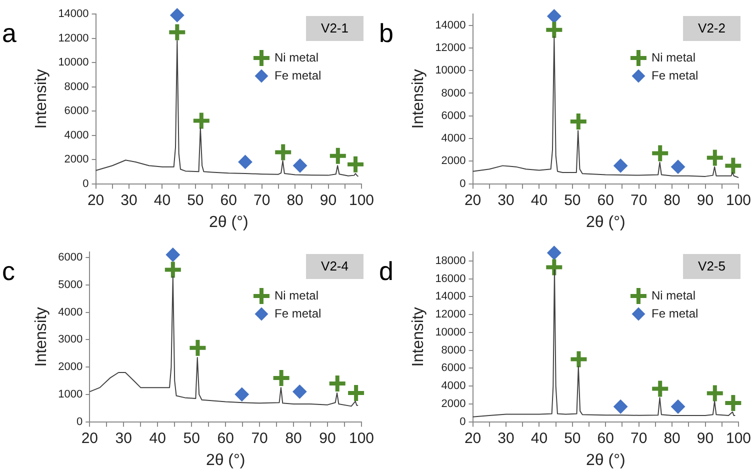 The width and height of the screenshot is (754, 476). Describe the element at coordinates (450, 278) in the screenshot. I see `y-tick-label: 16000` at that location.